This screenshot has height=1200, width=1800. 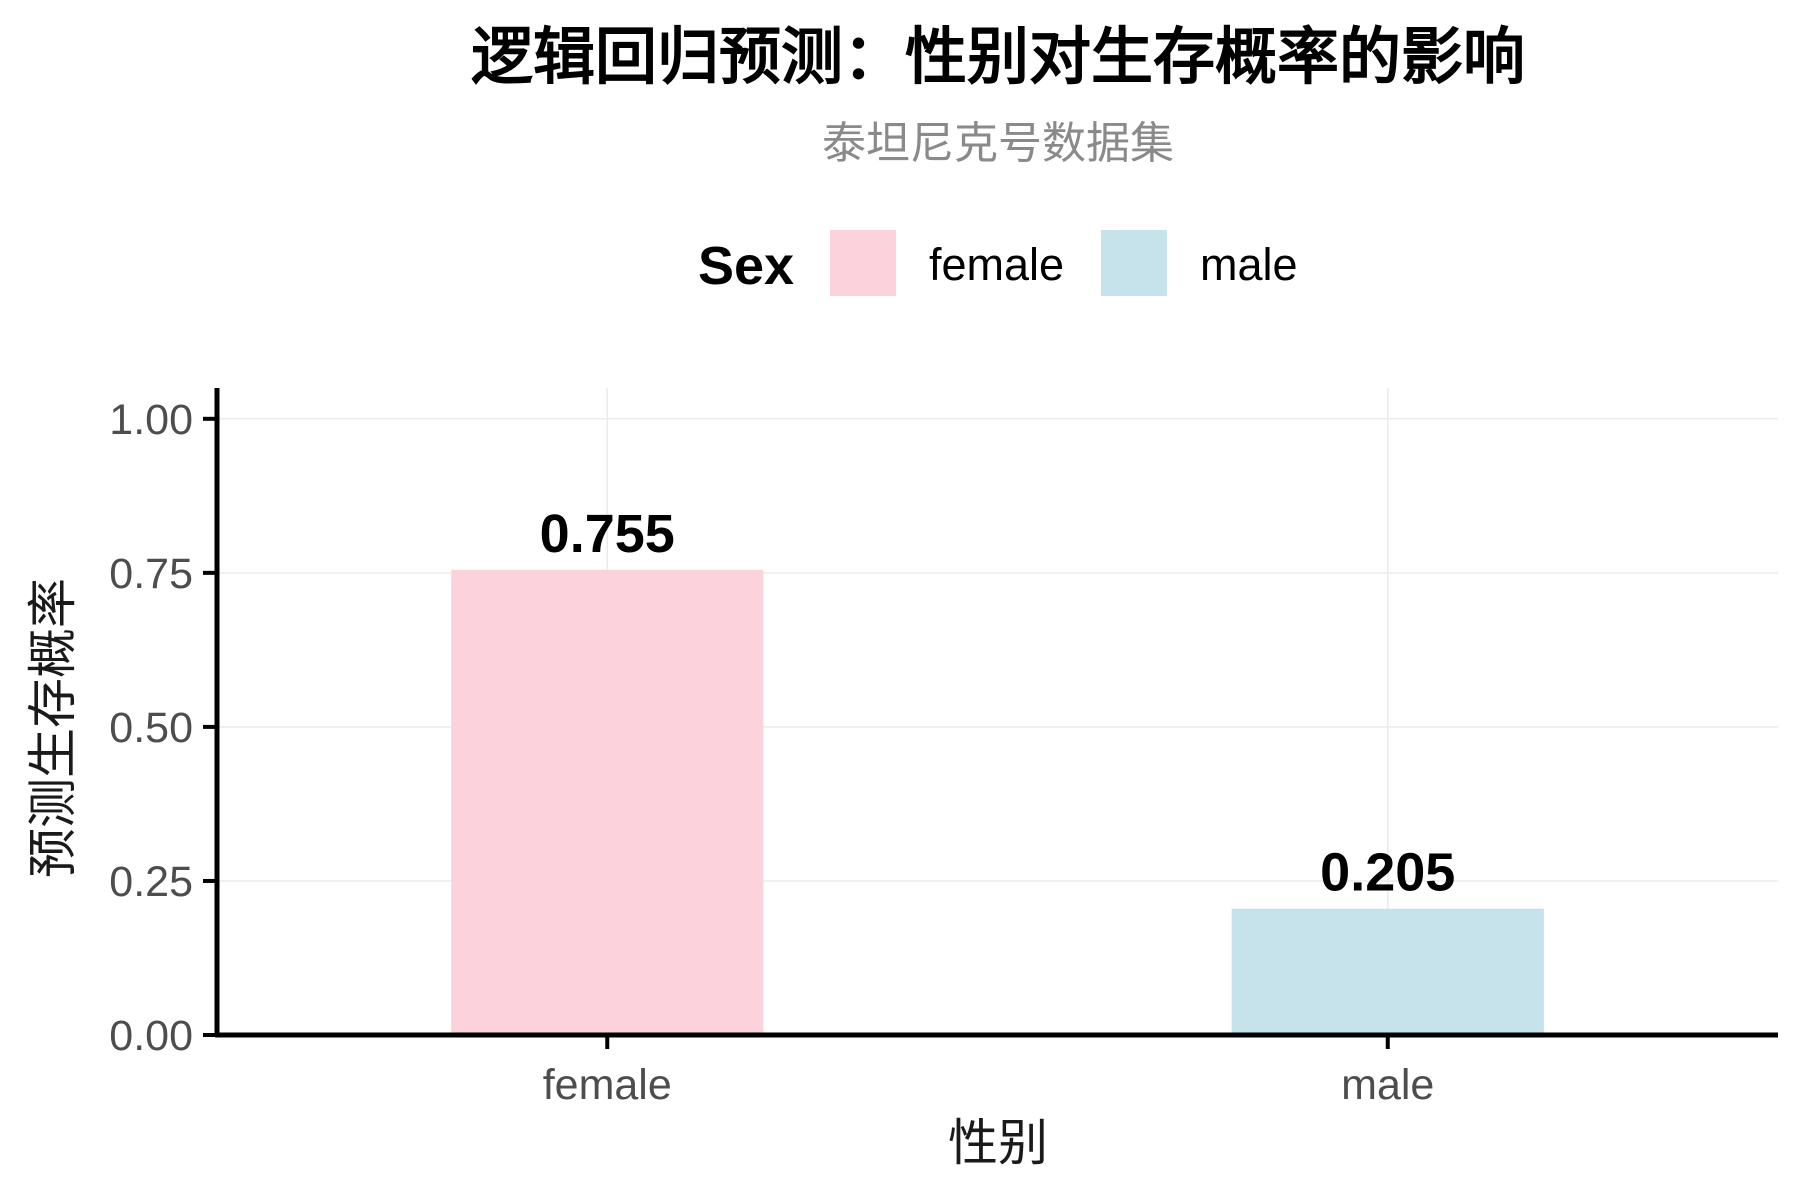 I want to click on chart-title: 逻辑回归预测：性别对生存概率的影响, so click(x=998, y=56).